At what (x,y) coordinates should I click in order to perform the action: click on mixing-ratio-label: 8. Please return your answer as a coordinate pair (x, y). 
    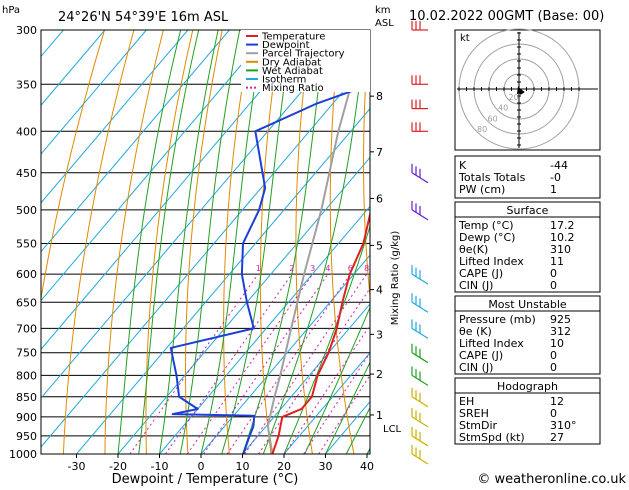
    Looking at the image, I should click on (366, 268).